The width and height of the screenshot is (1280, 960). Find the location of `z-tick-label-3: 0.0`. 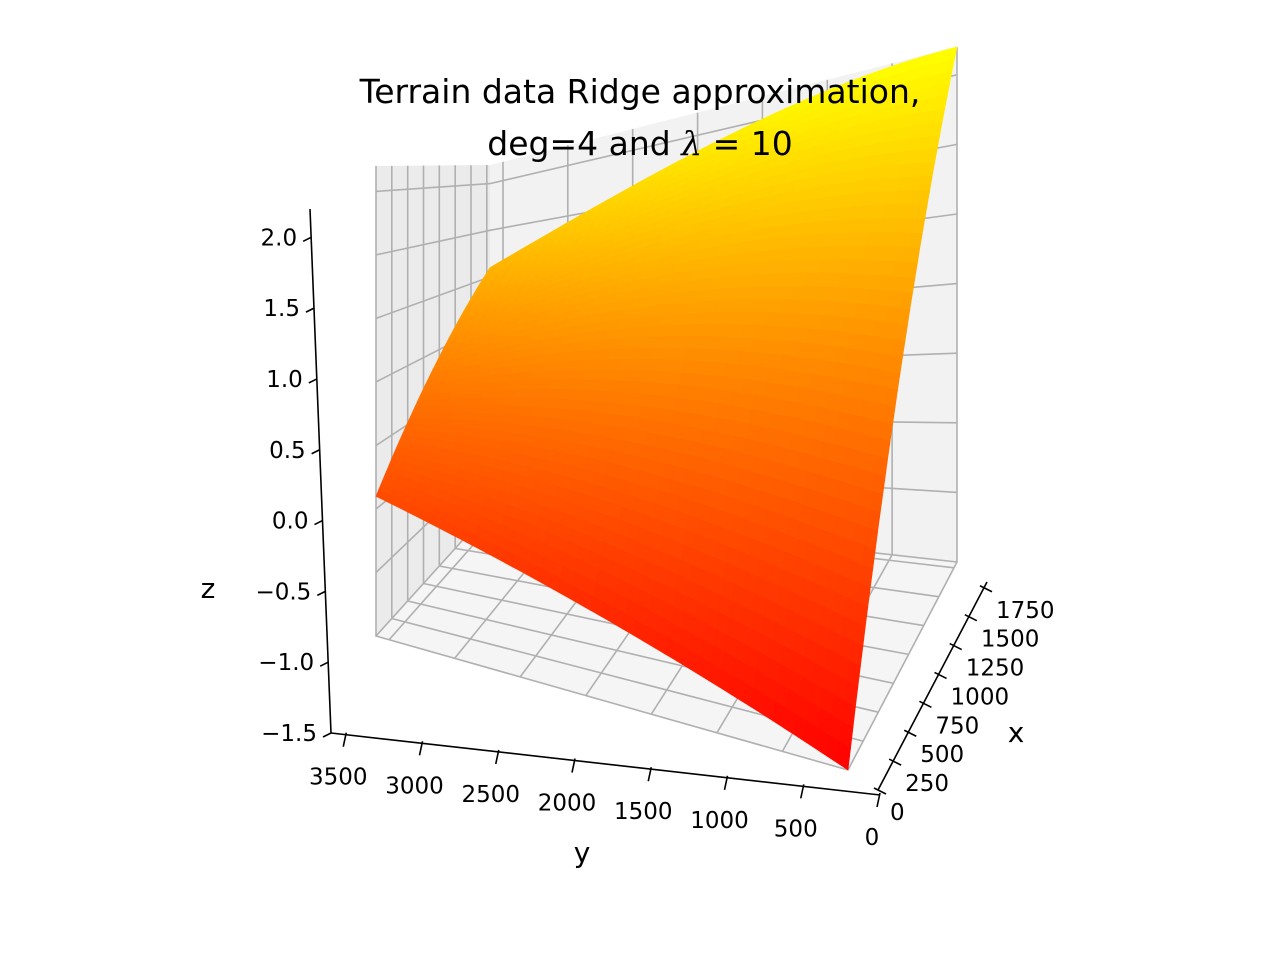

z-tick-label-3: 0.0 is located at coordinates (290, 522).